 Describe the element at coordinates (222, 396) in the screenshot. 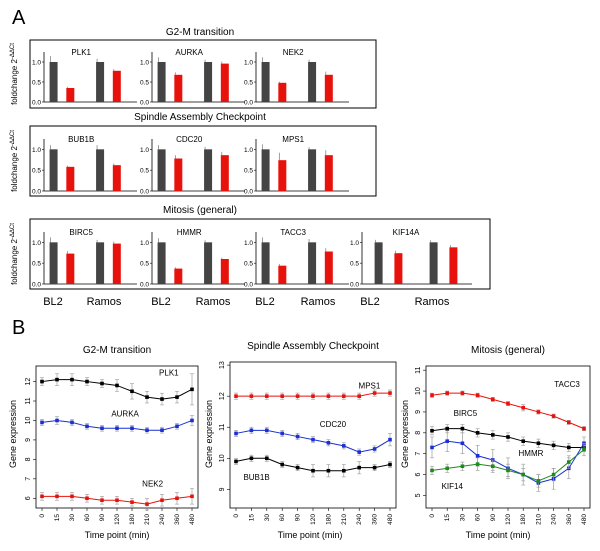

I see `y-tick-label: 12` at that location.